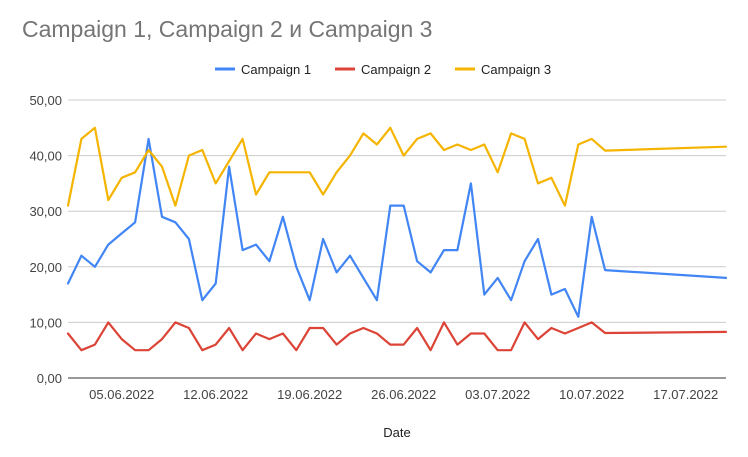  Describe the element at coordinates (397, 336) in the screenshot. I see `series-line` at that location.